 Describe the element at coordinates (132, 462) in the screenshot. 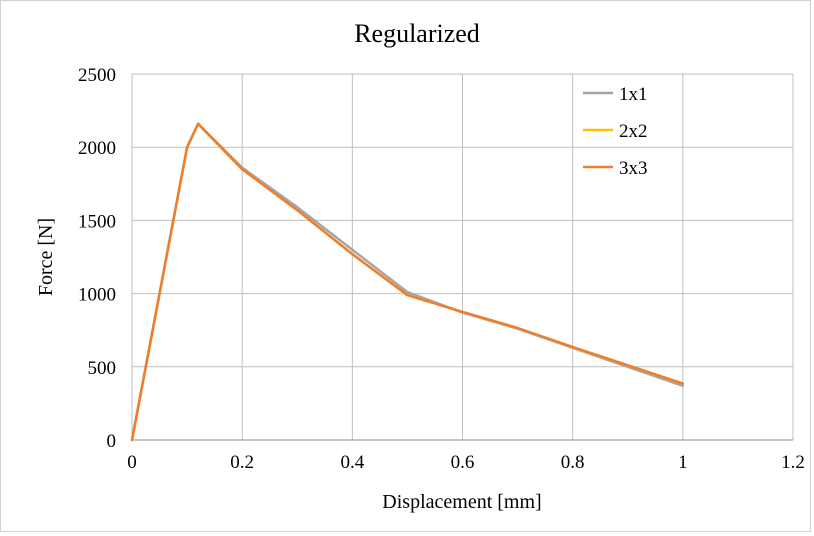

I see `x-tick-label: 0` at that location.